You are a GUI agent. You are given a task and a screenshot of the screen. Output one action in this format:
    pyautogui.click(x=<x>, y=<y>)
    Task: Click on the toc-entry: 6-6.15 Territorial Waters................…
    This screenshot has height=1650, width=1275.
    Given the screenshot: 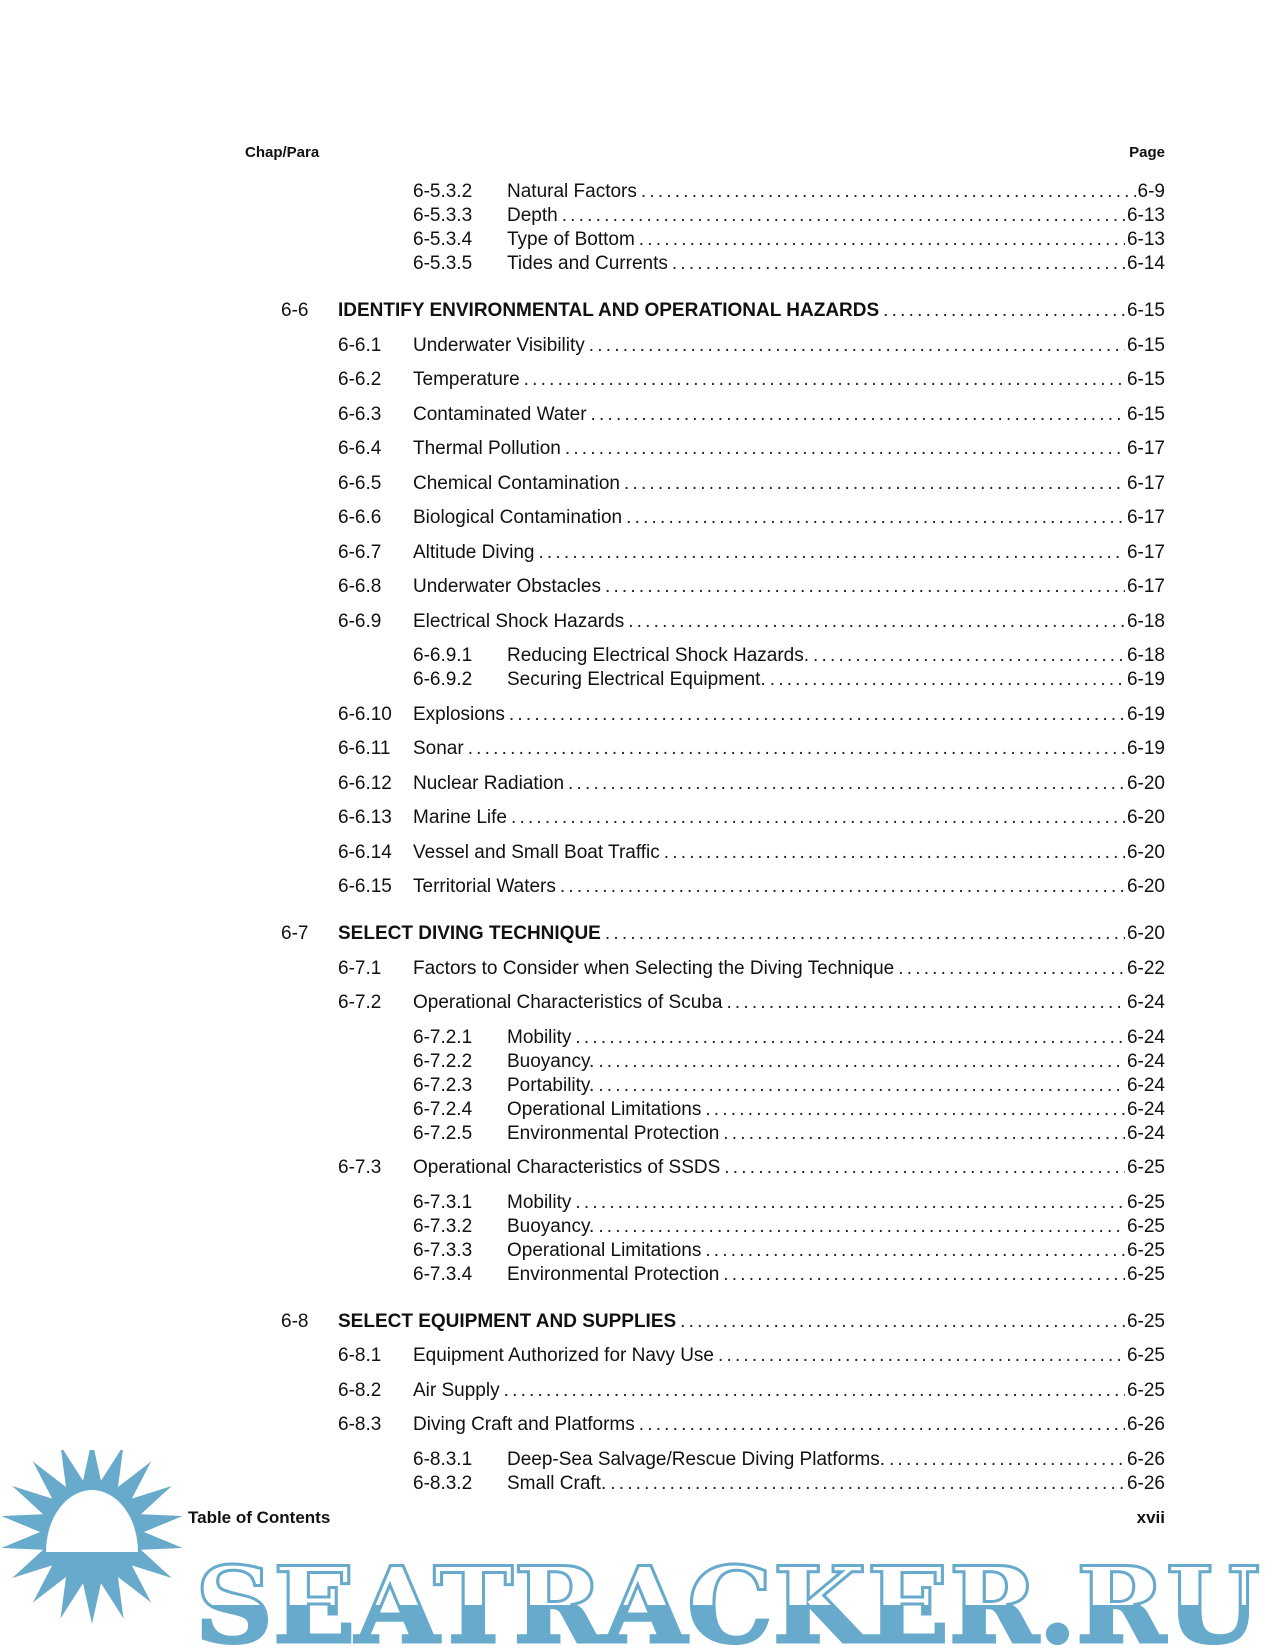 What is the action you would take?
    pyautogui.click(x=637, y=887)
    